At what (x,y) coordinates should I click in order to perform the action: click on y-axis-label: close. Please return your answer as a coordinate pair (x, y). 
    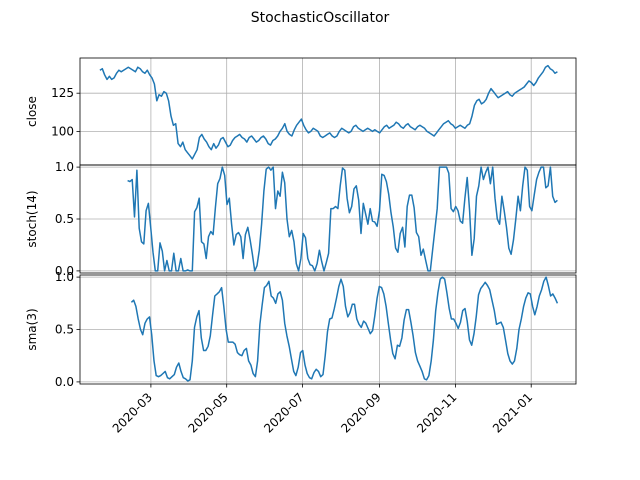
    Looking at the image, I should click on (32, 111).